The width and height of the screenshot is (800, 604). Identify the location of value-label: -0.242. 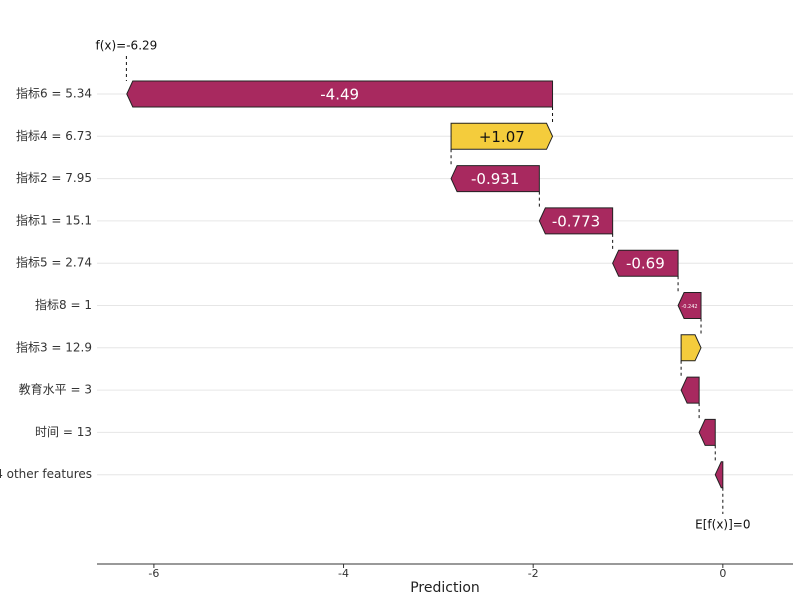
(689, 307).